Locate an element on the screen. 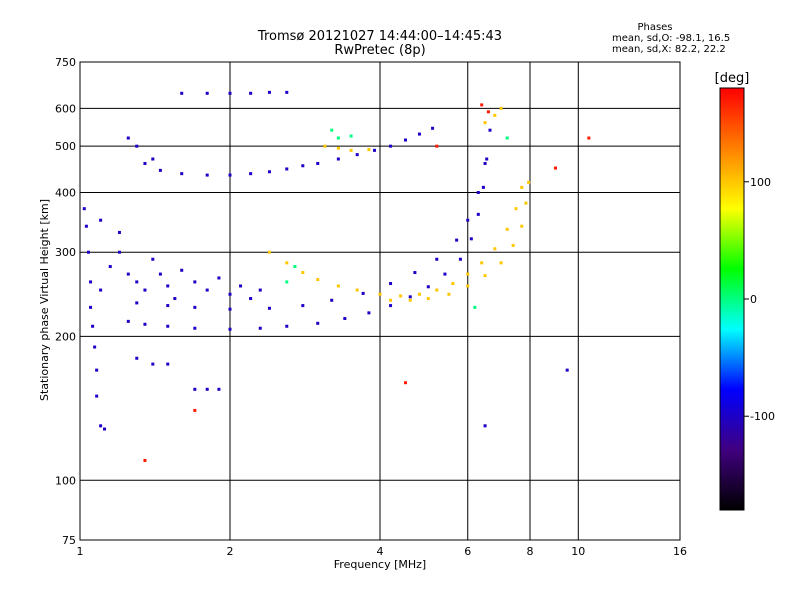 The image size is (800, 600). x-tick-label: 10 is located at coordinates (578, 551).